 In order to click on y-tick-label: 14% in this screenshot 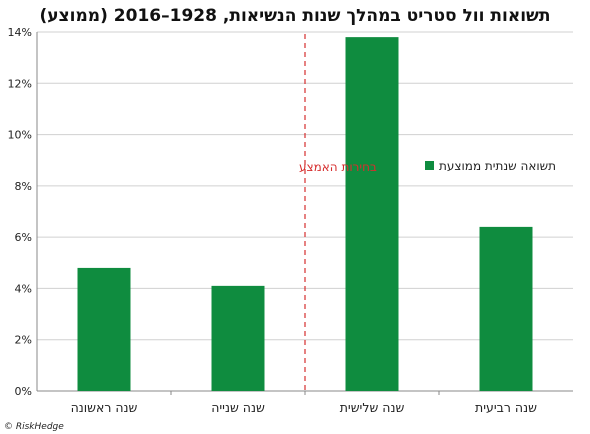, I will do `click(20, 32)`.